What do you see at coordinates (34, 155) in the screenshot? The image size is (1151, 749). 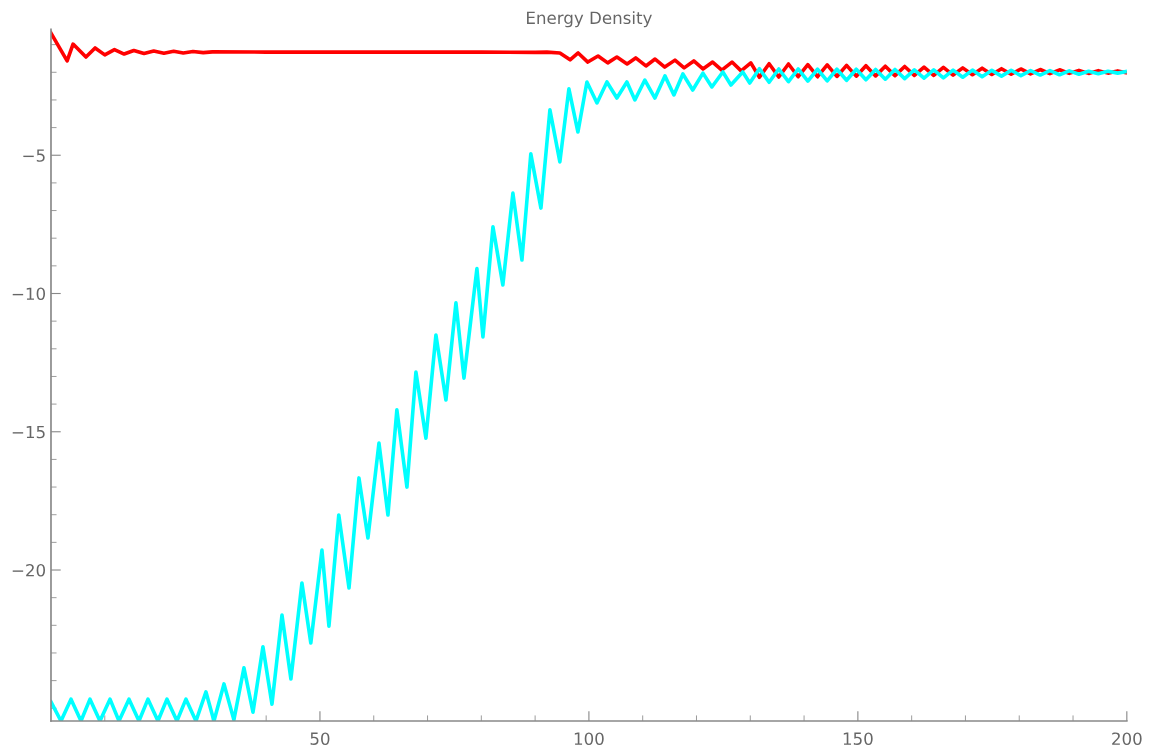 I see `y-tick-label: −5` at bounding box center [34, 155].